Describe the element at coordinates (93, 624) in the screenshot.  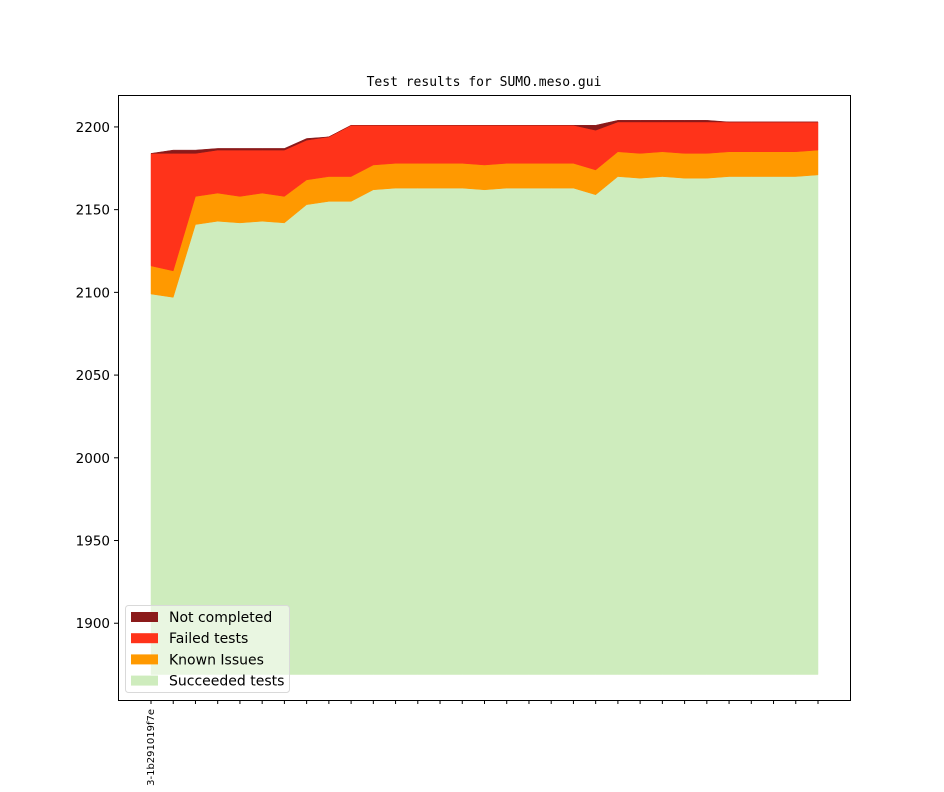
I see `y-tick-label: 1900` at that location.